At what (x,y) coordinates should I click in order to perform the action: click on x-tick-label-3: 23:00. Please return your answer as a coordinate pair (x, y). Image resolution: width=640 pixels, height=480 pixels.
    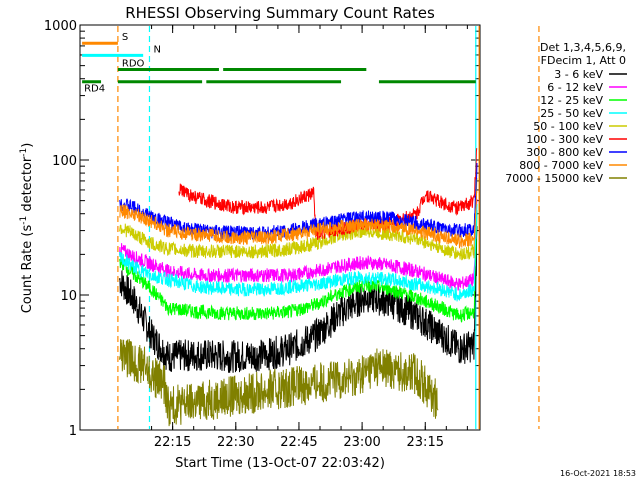
    Looking at the image, I should click on (361, 442).